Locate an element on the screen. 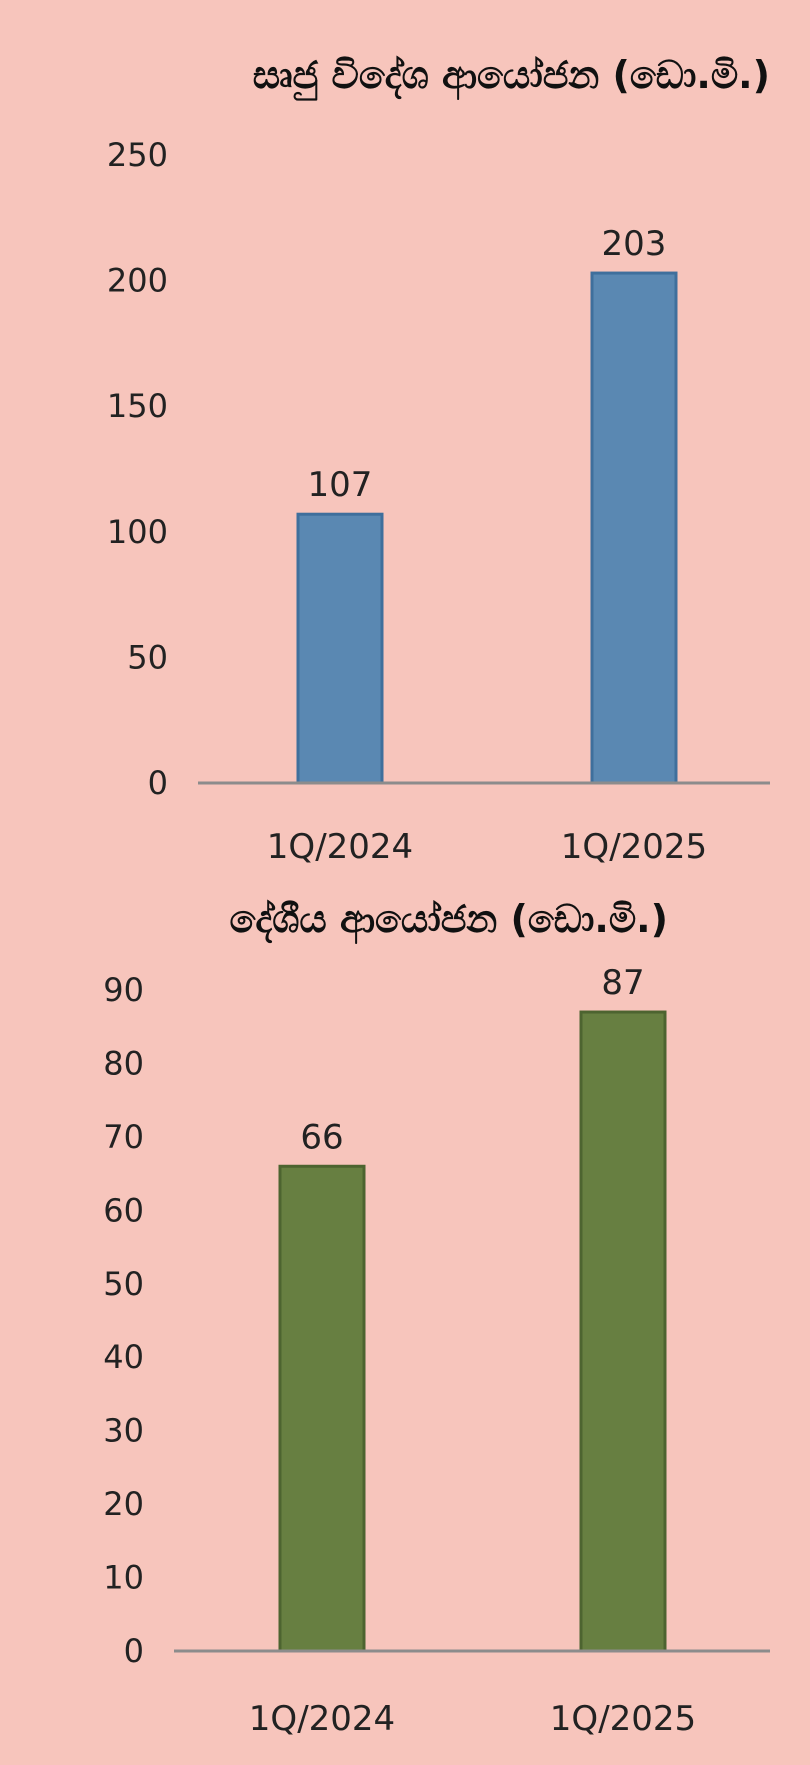 The width and height of the screenshot is (810, 1765). y-tick-label: 150 is located at coordinates (137, 406).